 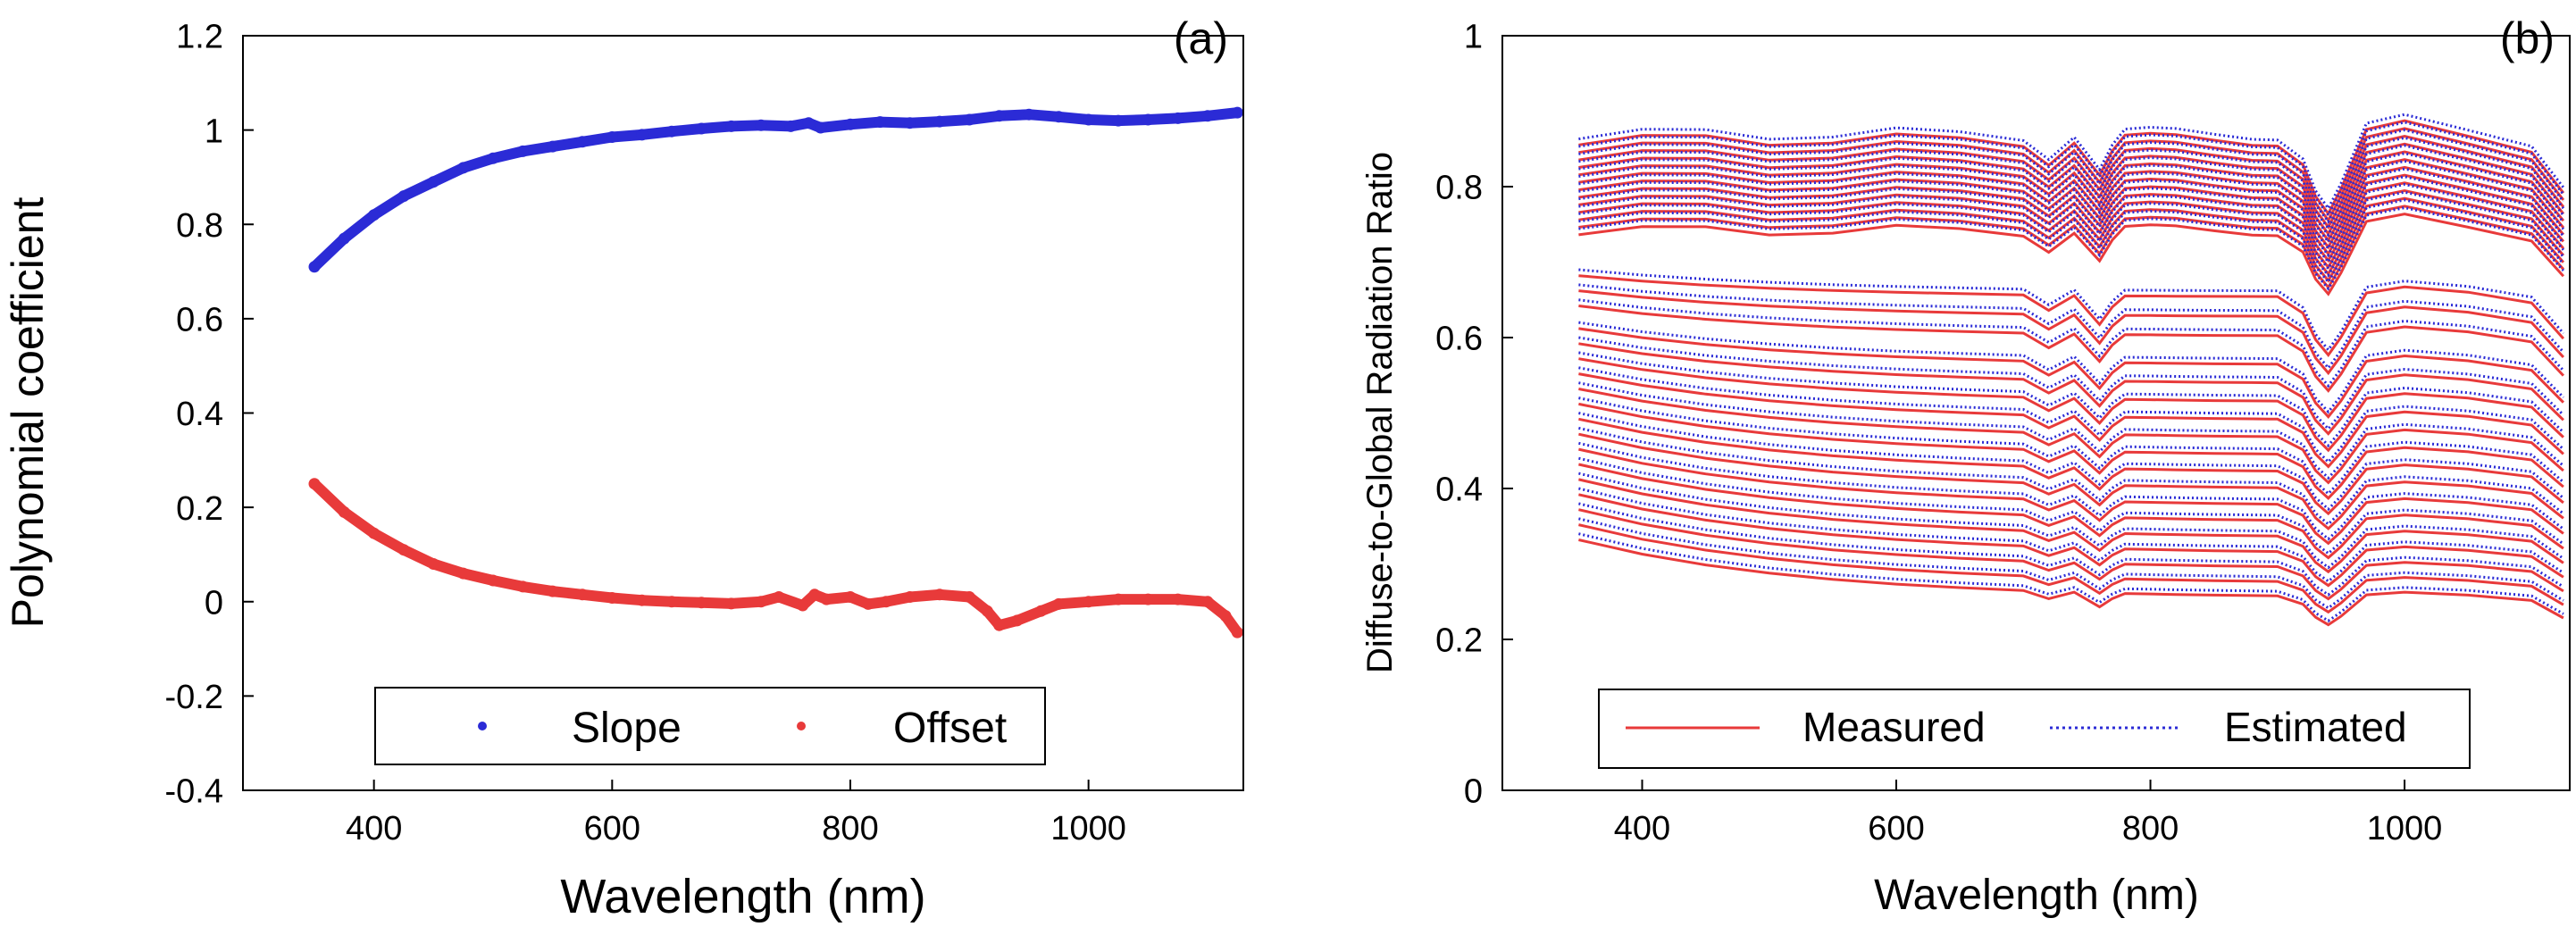 What do you see at coordinates (1473, 37) in the screenshot?
I see `panel-b-y-tick-label: 1` at bounding box center [1473, 37].